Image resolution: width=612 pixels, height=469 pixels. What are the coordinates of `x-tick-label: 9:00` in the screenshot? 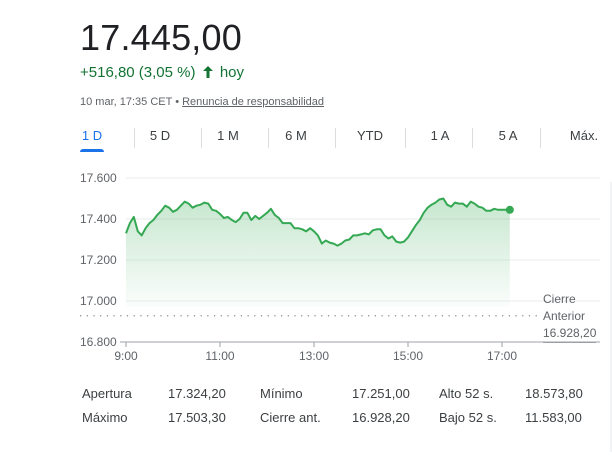 It's located at (126, 356).